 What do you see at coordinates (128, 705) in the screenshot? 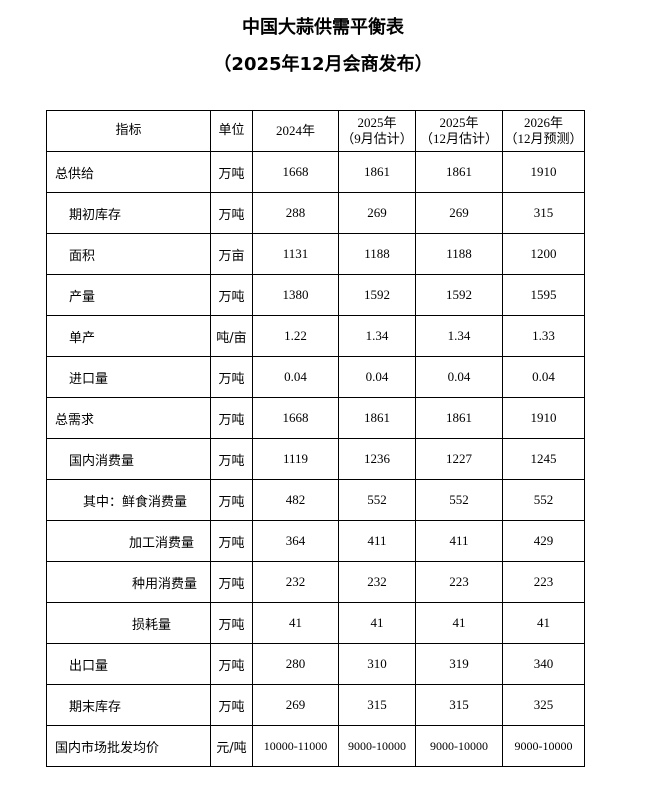
I see `indicator-label: 期末库存` at bounding box center [128, 705].